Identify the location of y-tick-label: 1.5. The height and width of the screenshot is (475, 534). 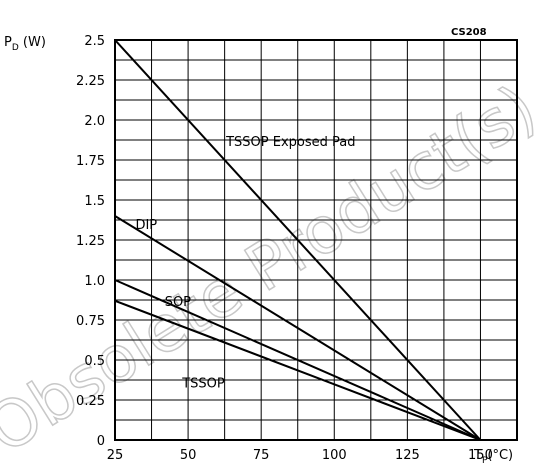
(94, 201).